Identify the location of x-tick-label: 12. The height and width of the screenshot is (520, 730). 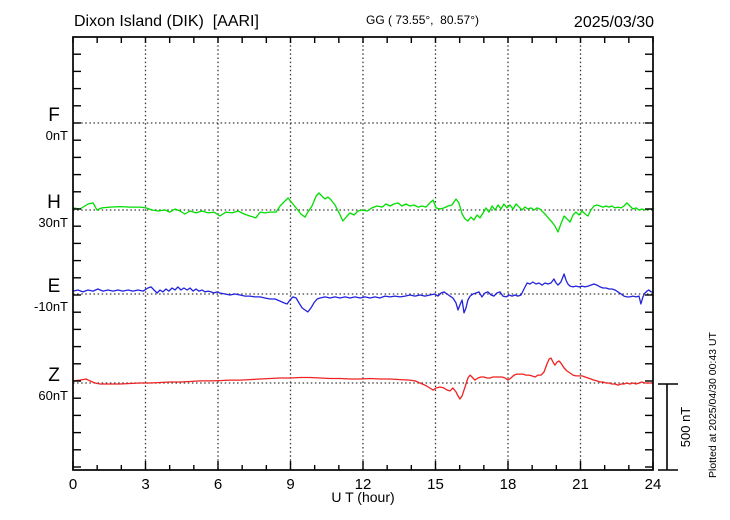
(363, 484).